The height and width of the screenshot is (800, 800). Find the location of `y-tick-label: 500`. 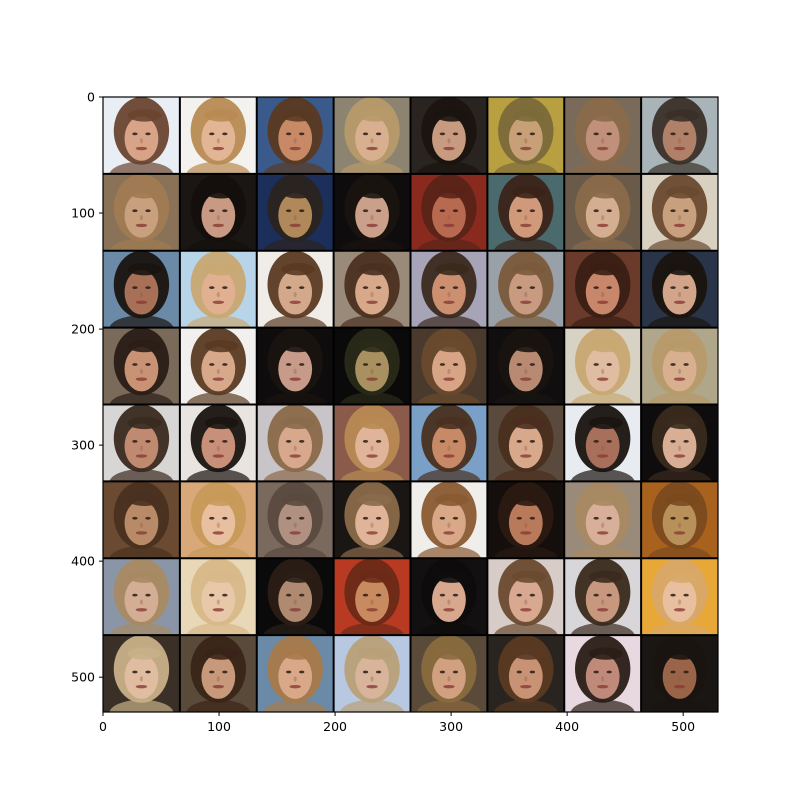

y-tick-label: 500 is located at coordinates (83, 677).